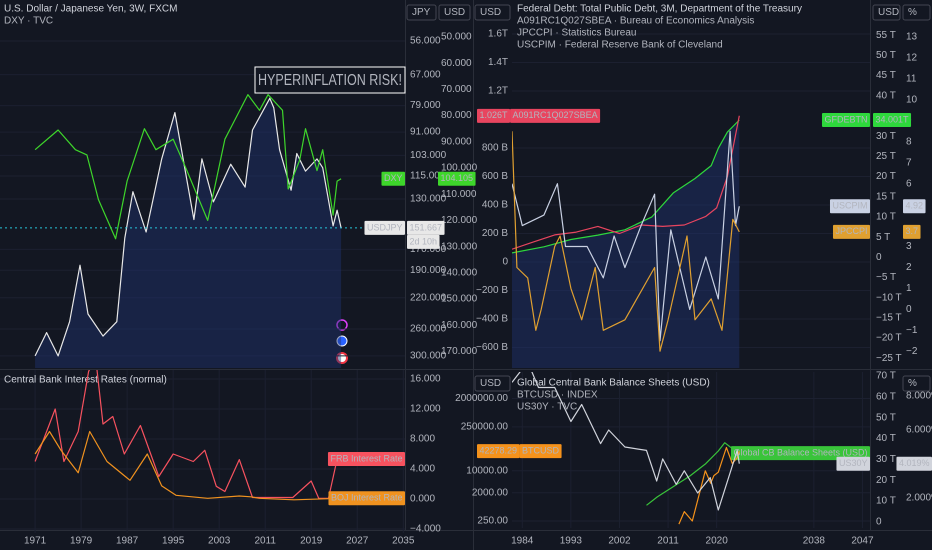  What do you see at coordinates (428, 249) in the screenshot?
I see `y-tick-label: 170.000` at bounding box center [428, 249].